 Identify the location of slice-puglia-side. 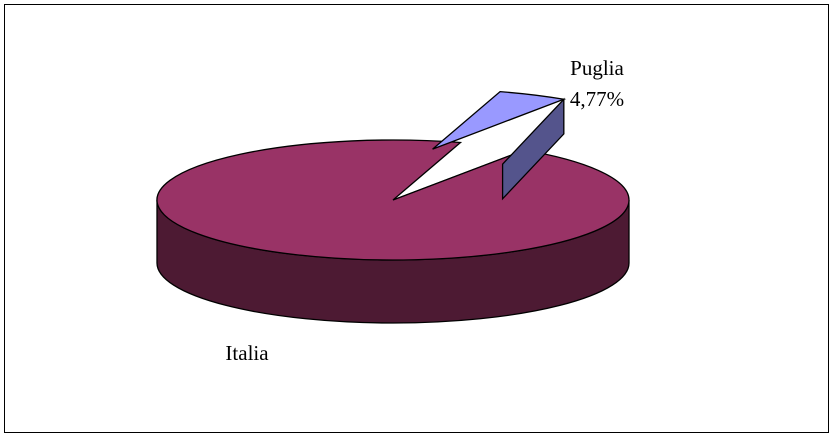
(533, 149).